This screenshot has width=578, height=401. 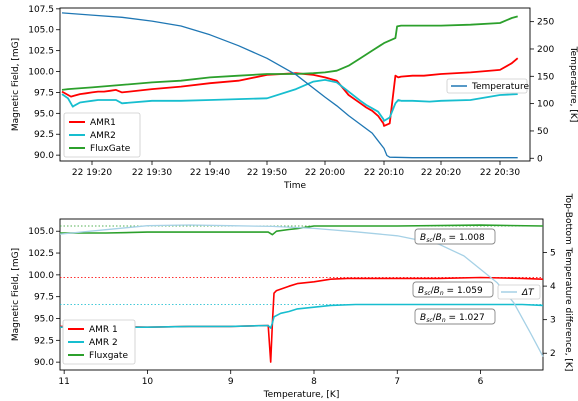 What do you see at coordinates (553, 254) in the screenshot?
I see `chart2-y2tick-label: 5` at bounding box center [553, 254].